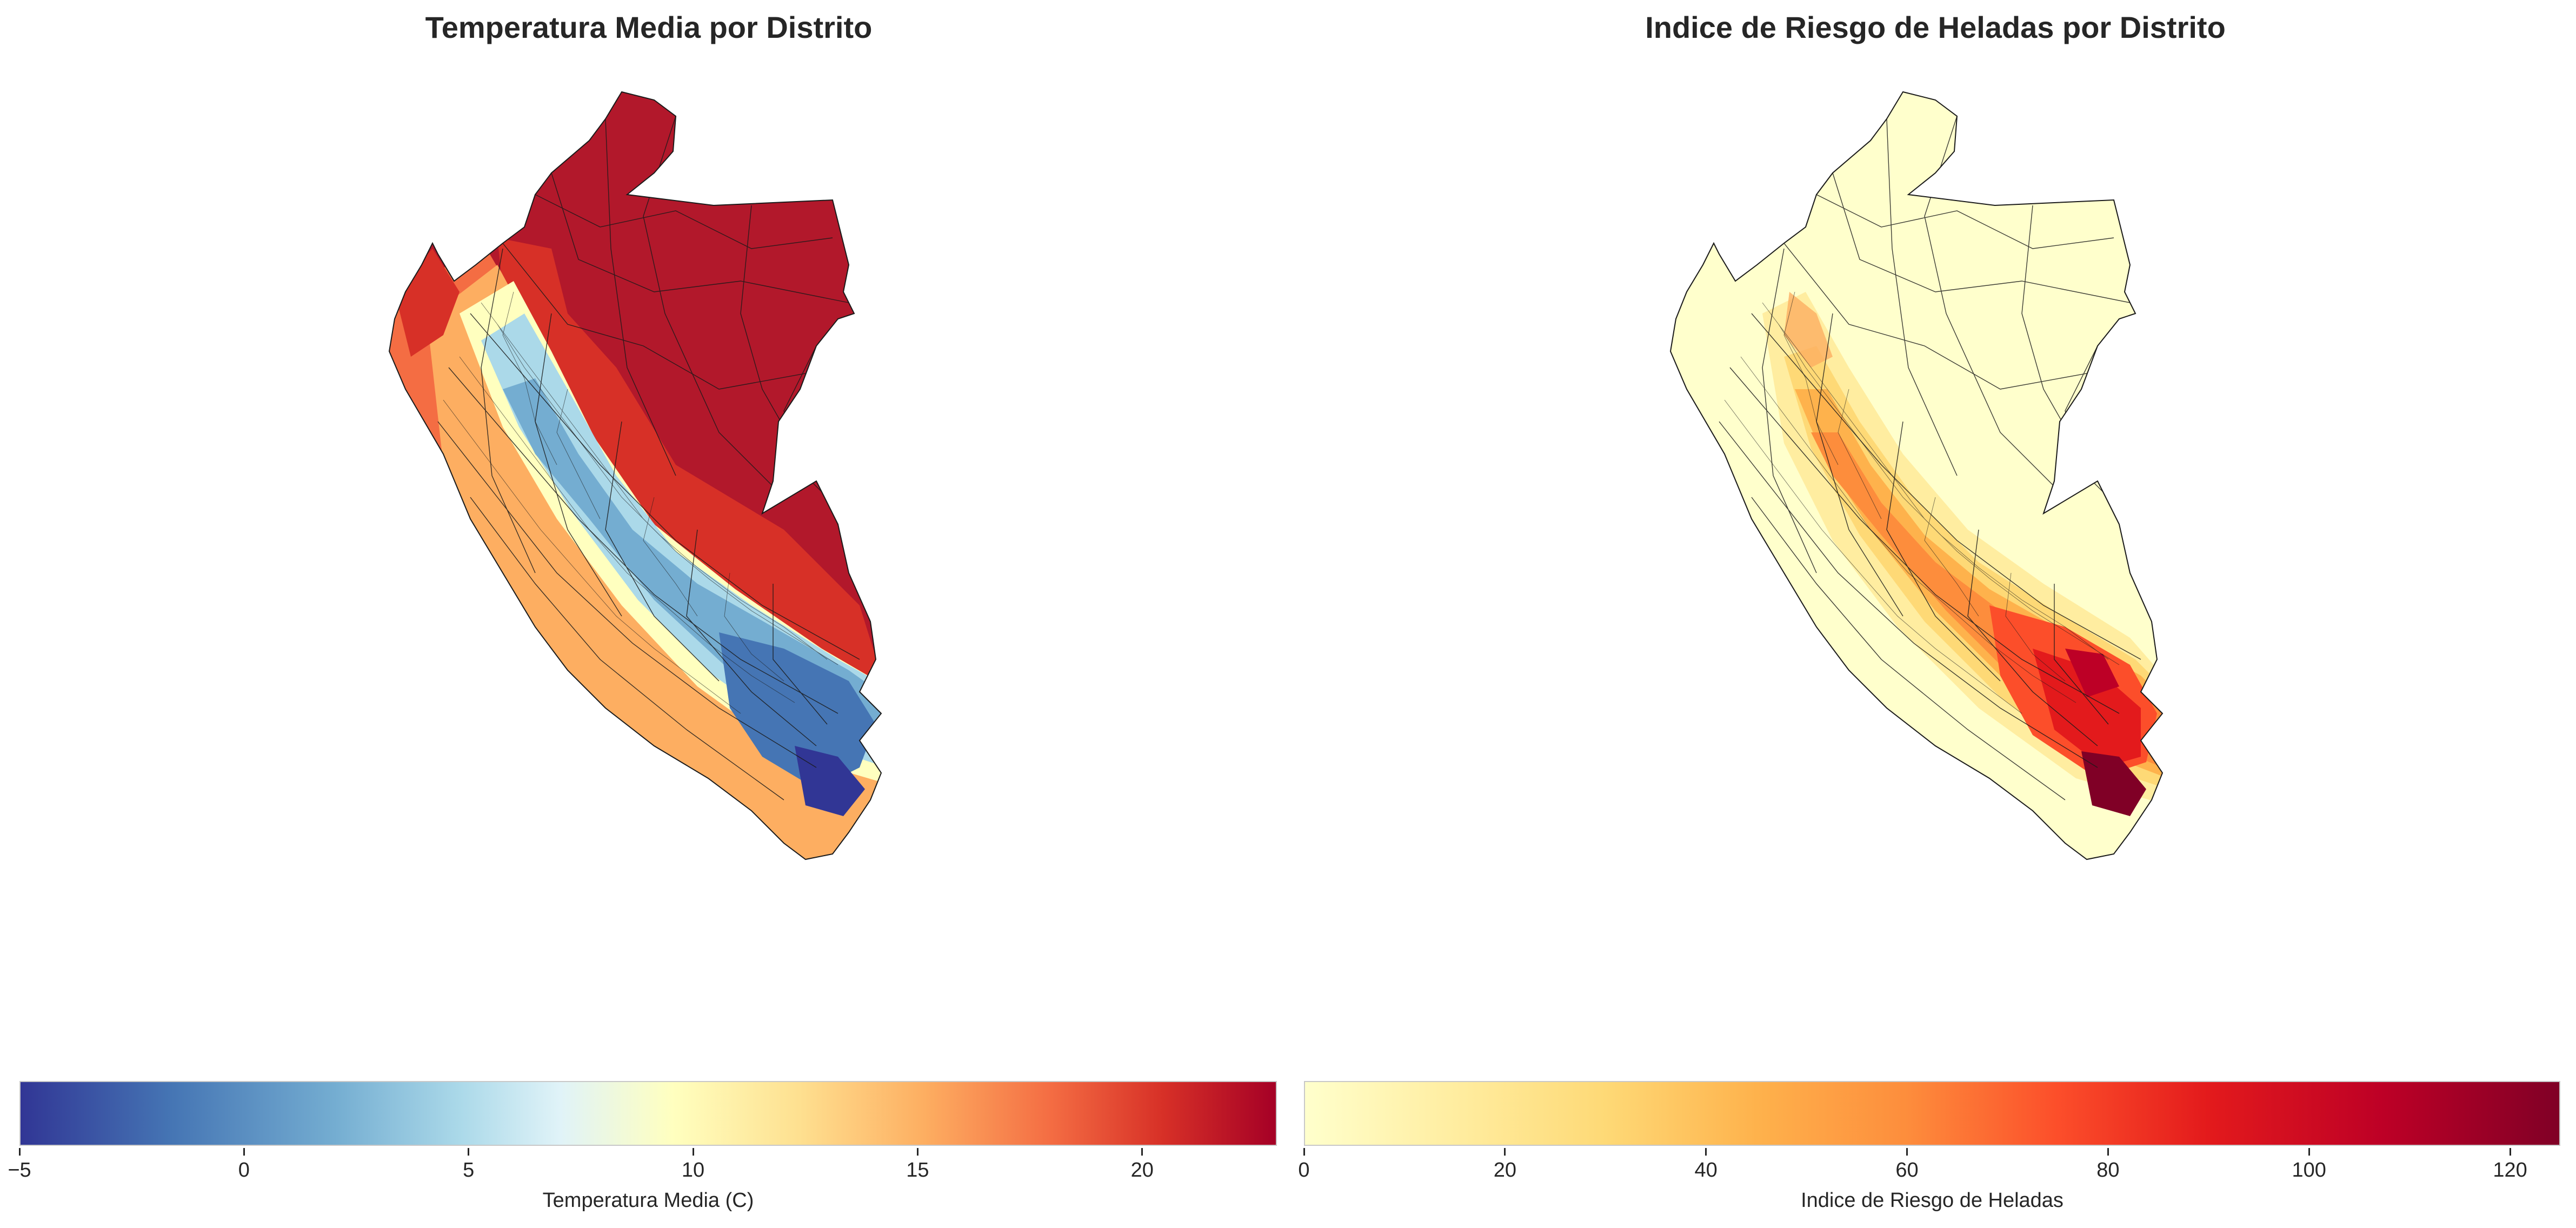  What do you see at coordinates (469, 1170) in the screenshot?
I see `temperature-colorbar-tick-label: 5` at bounding box center [469, 1170].